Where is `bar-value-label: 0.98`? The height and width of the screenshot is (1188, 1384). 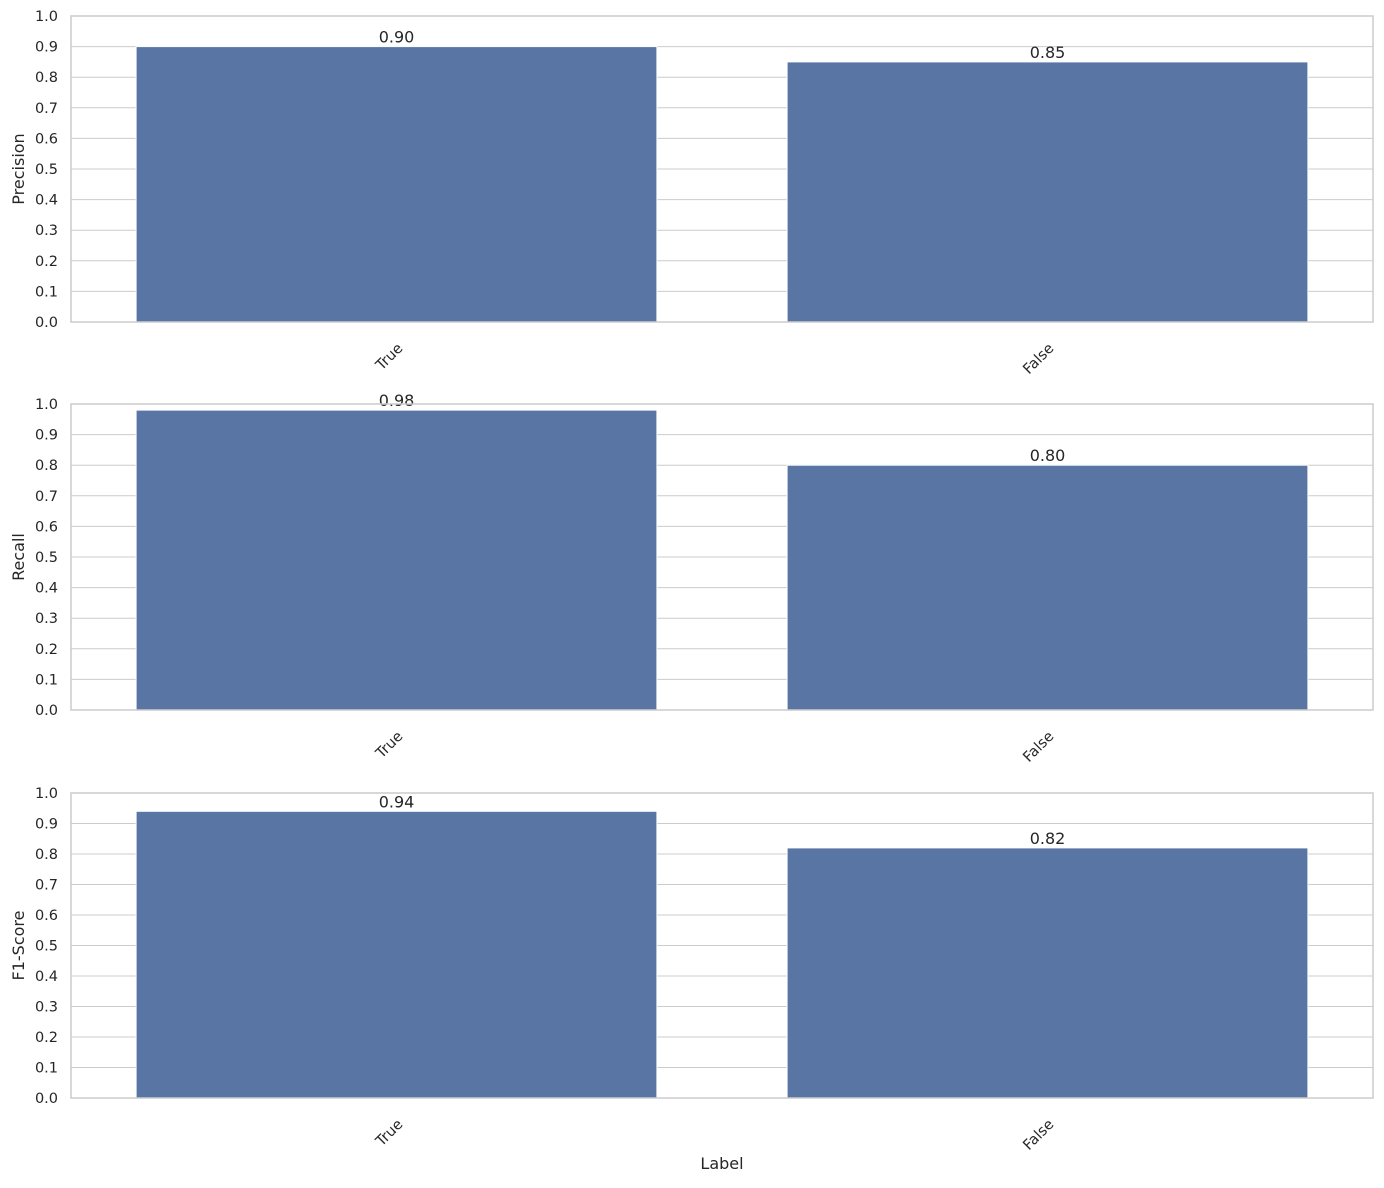 bar-value-label: 0.98 is located at coordinates (397, 400).